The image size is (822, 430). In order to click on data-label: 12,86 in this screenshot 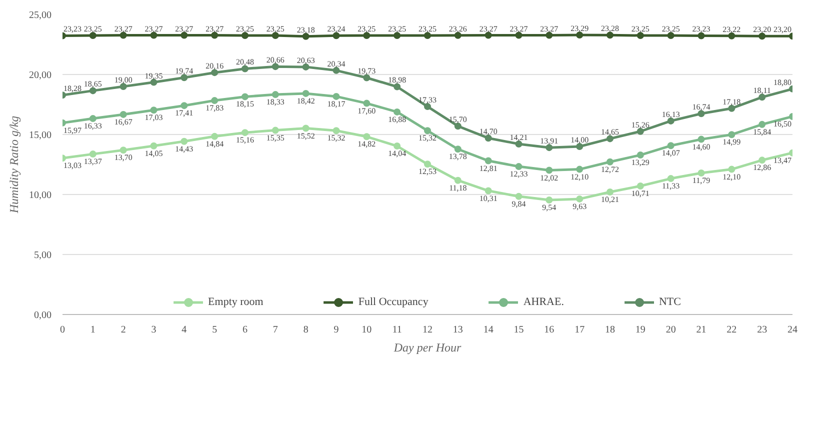, I will do `click(762, 167)`.